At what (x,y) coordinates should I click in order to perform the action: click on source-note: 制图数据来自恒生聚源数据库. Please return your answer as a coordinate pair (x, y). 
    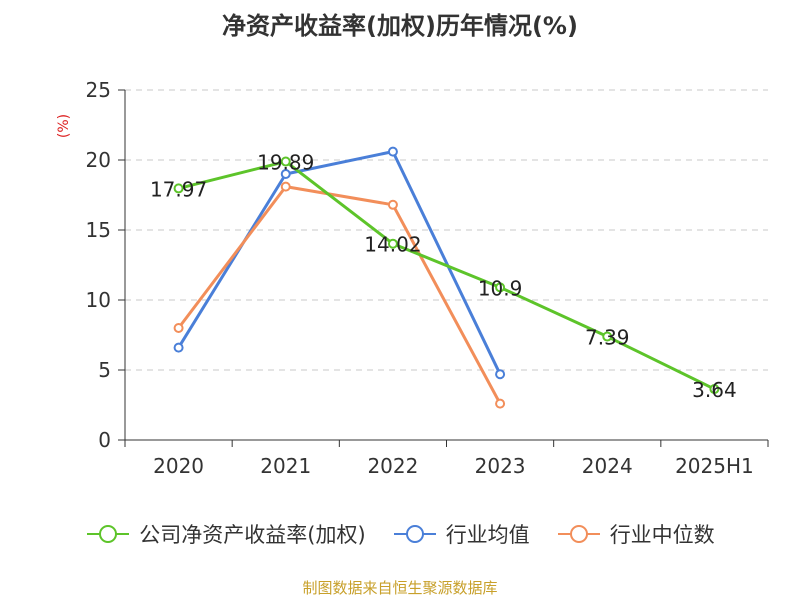
    Looking at the image, I should click on (400, 588).